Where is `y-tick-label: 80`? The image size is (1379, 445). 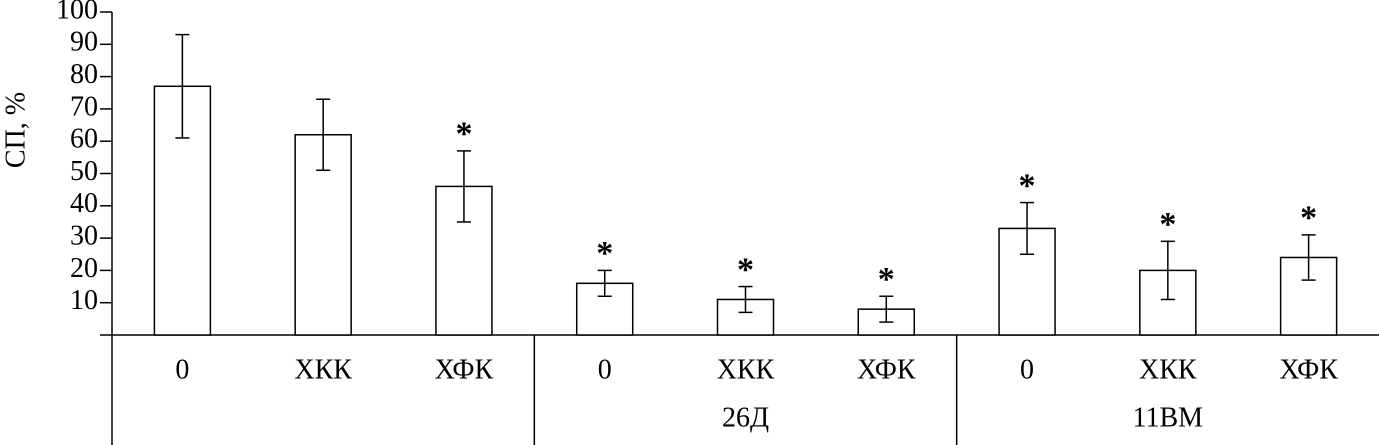
y-tick-label: 80 is located at coordinates (84, 74).